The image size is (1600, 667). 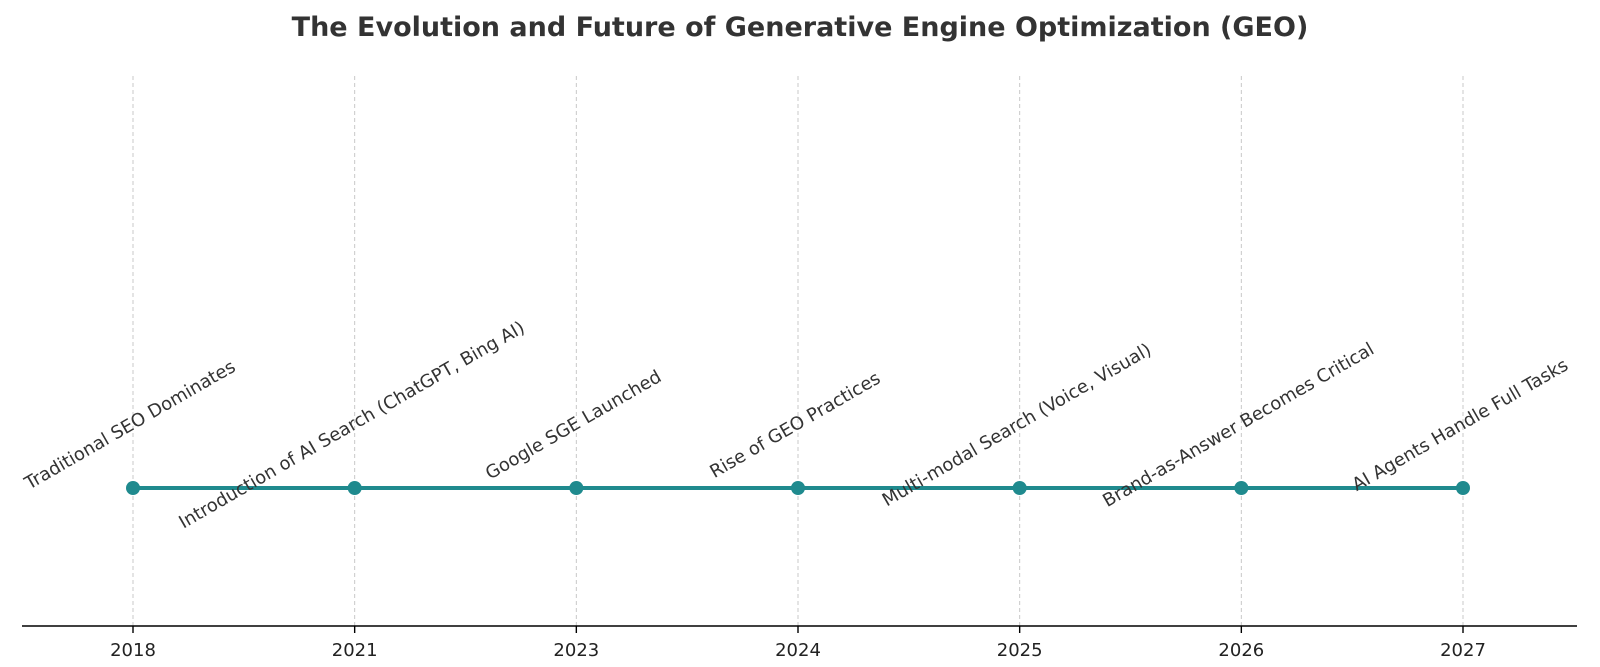 I want to click on timeline-points, so click(x=798, y=488).